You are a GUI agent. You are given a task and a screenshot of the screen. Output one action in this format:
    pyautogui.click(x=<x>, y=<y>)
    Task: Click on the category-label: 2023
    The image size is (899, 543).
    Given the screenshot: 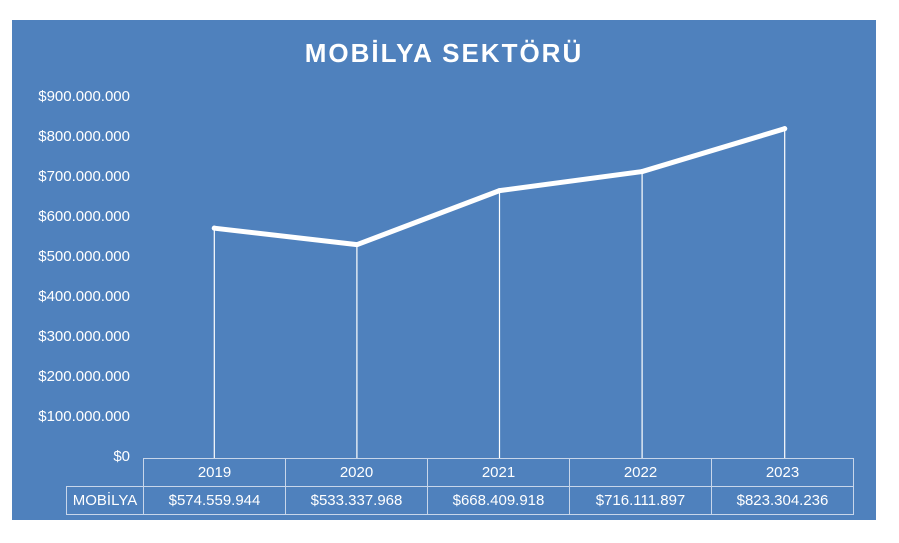 What is the action you would take?
    pyautogui.click(x=782, y=472)
    